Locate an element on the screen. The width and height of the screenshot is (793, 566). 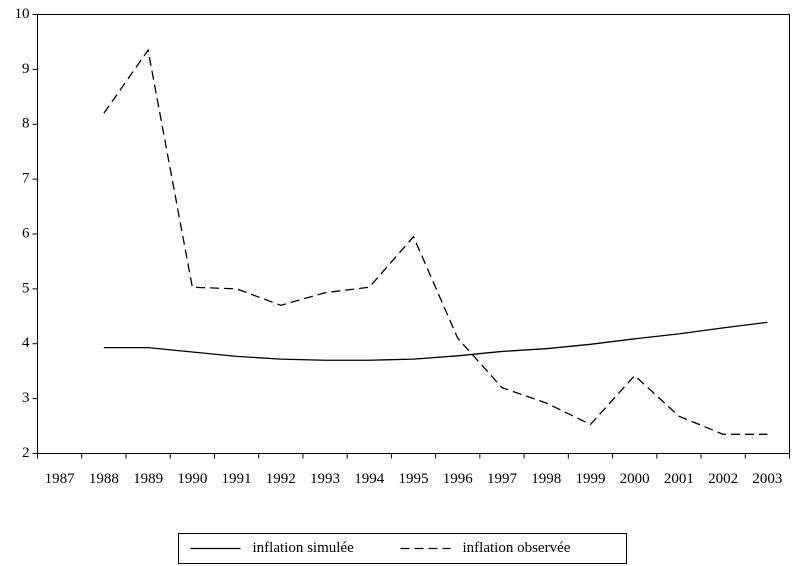
x-tick-label: 2002 is located at coordinates (723, 479).